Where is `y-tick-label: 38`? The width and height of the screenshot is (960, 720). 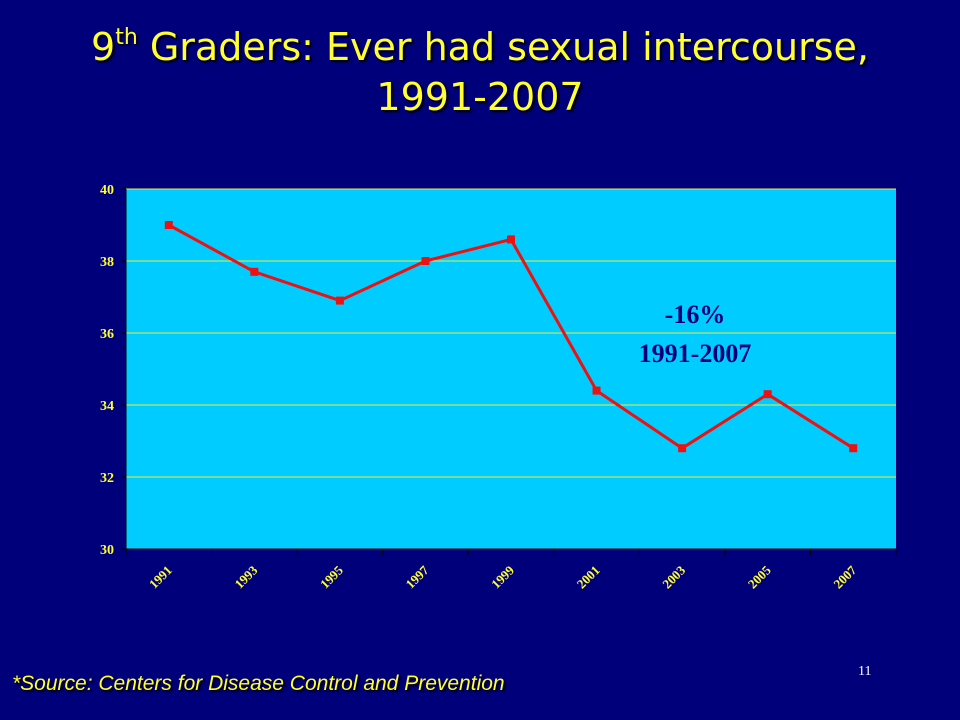 y-tick-label: 38 is located at coordinates (107, 262).